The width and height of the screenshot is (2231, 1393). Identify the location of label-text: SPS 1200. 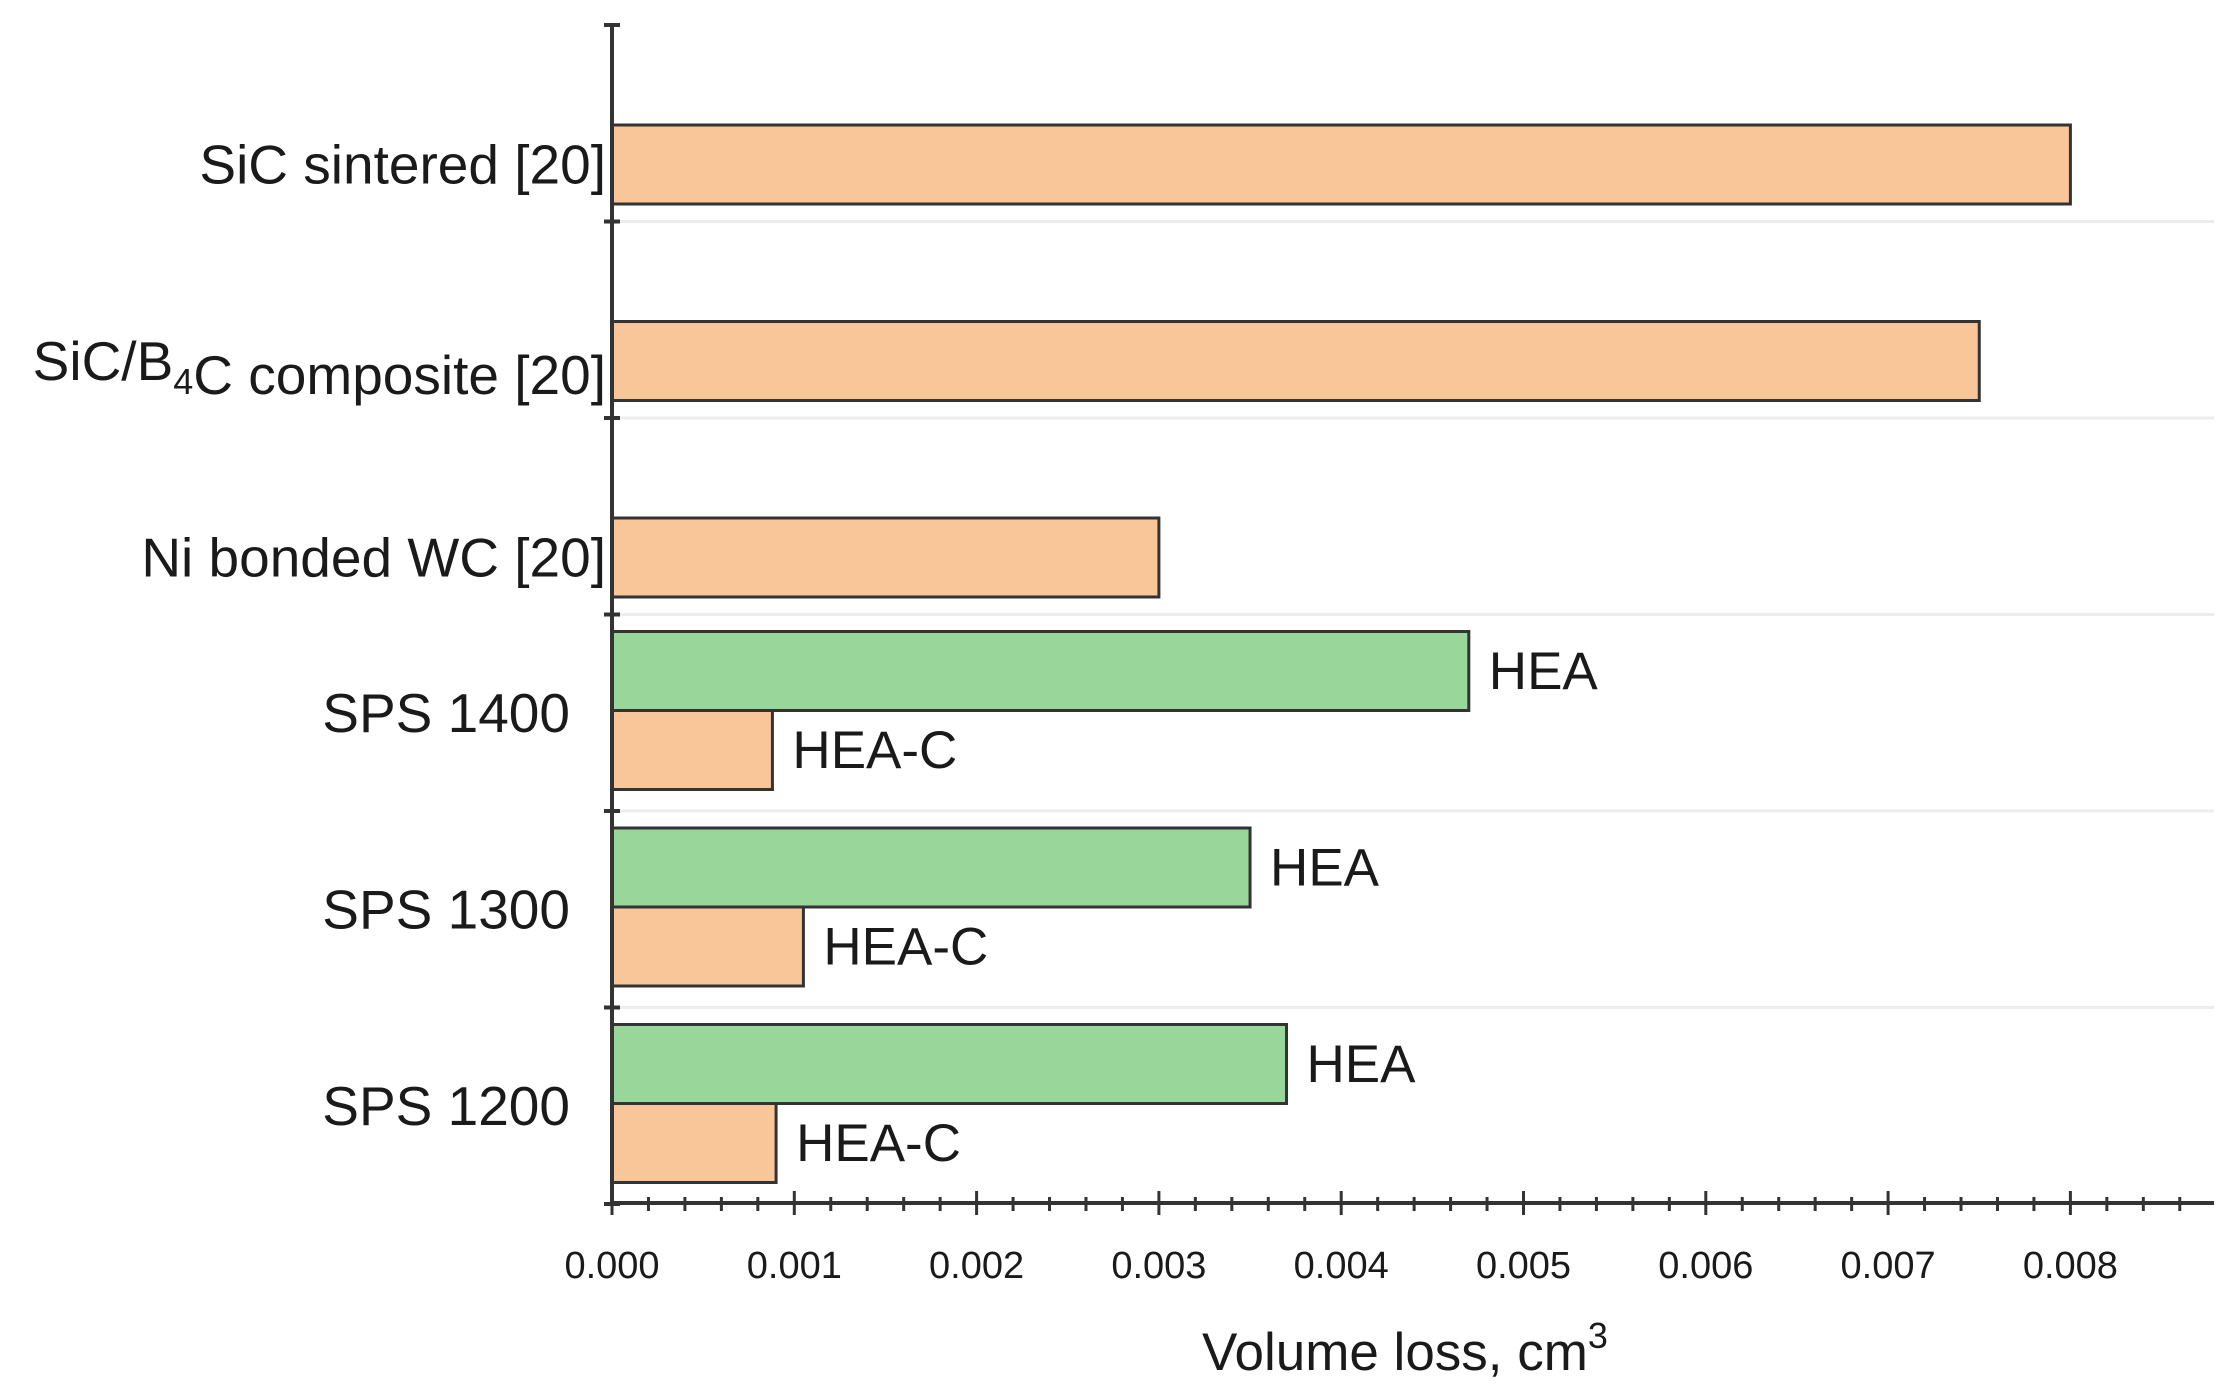
(446, 1106).